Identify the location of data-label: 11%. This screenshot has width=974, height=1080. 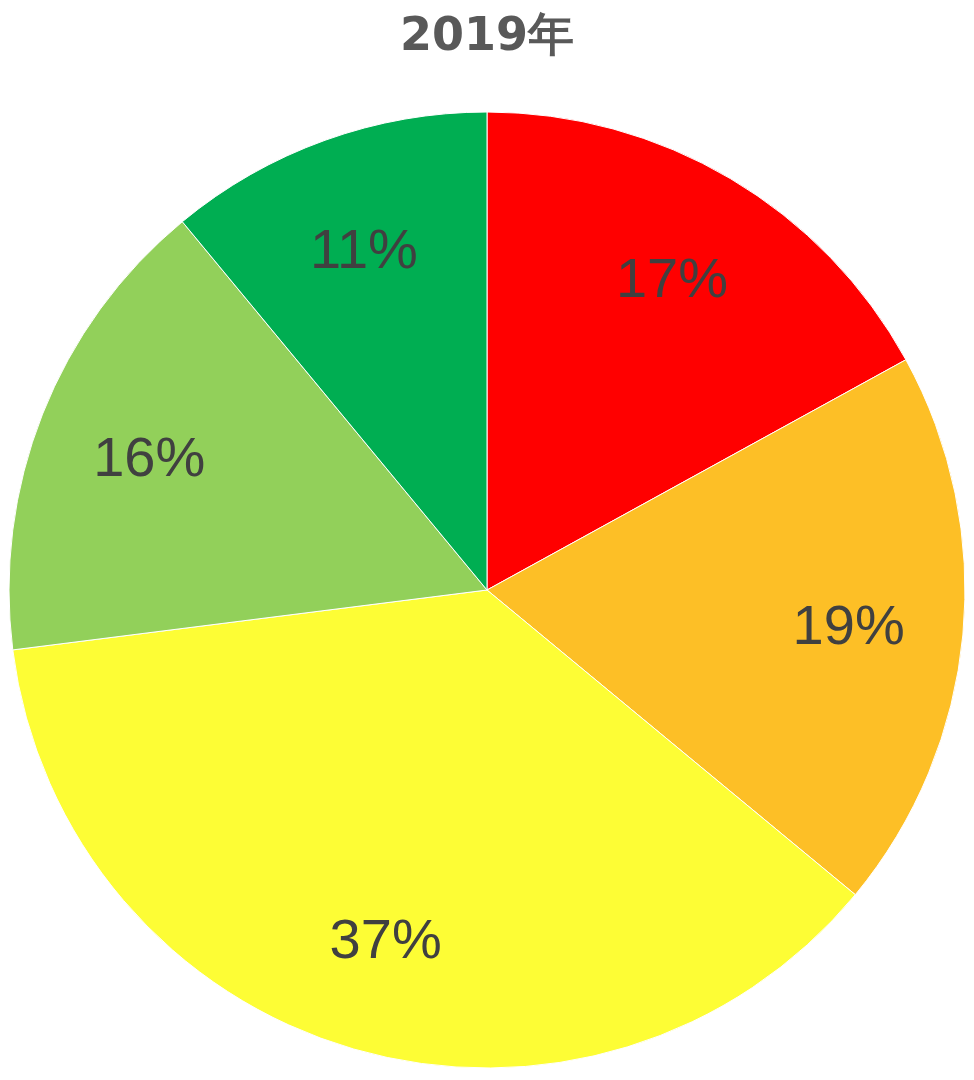
(363, 248).